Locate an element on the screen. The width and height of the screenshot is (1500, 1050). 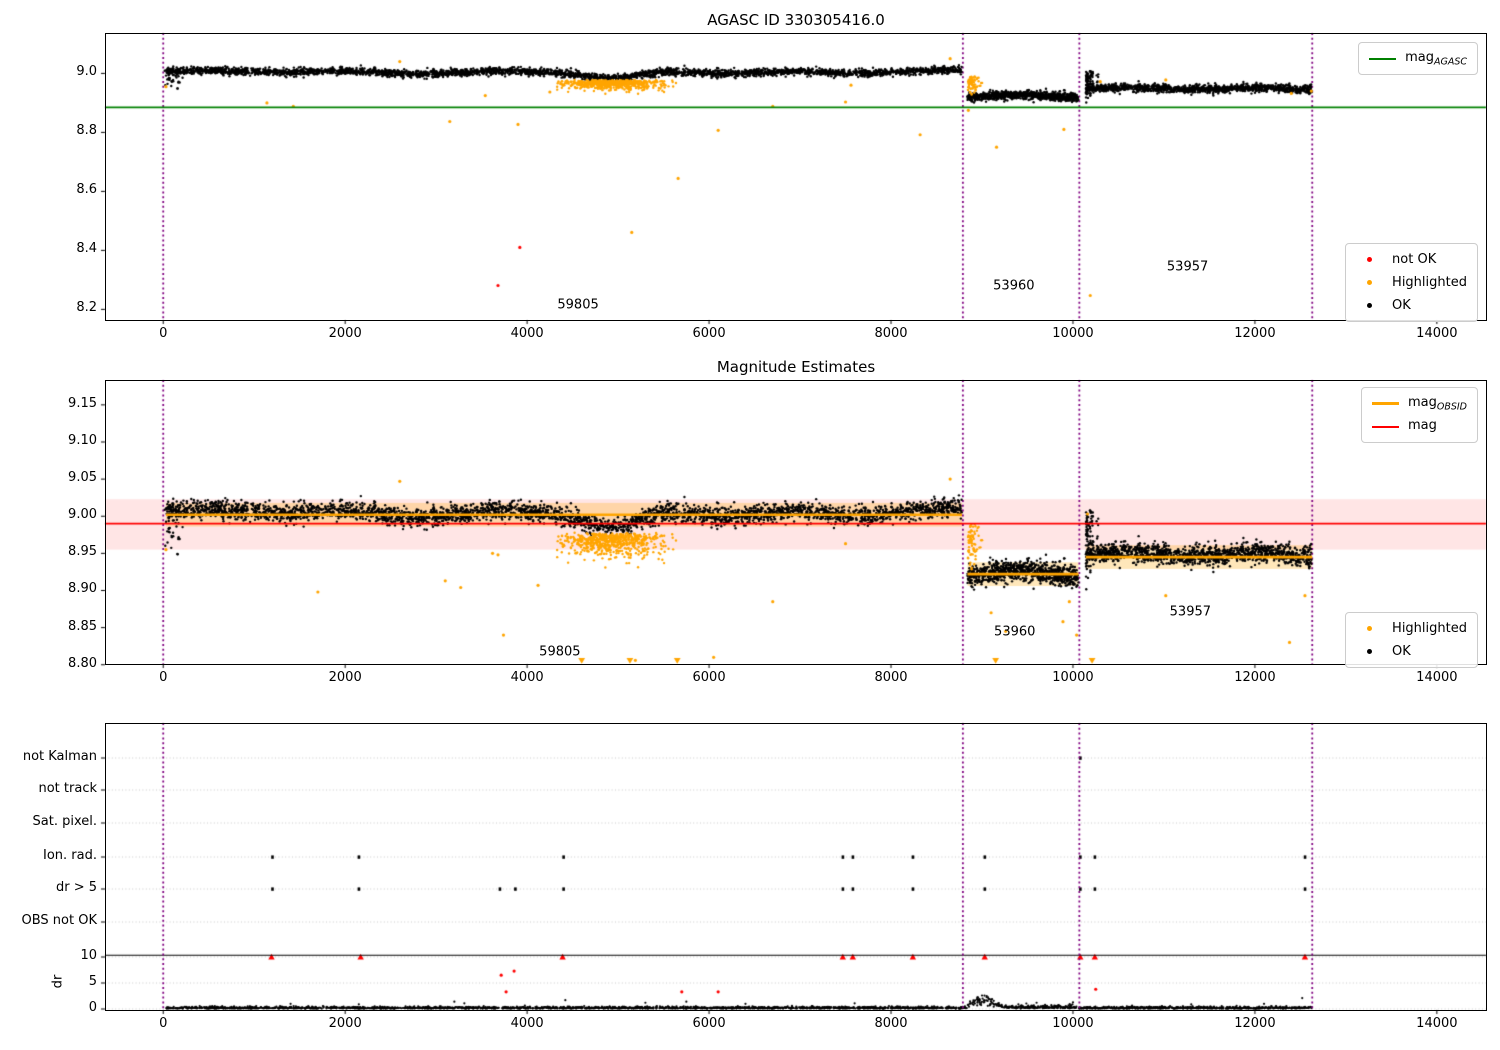
y-tick-label: 9.0 is located at coordinates (86, 72).